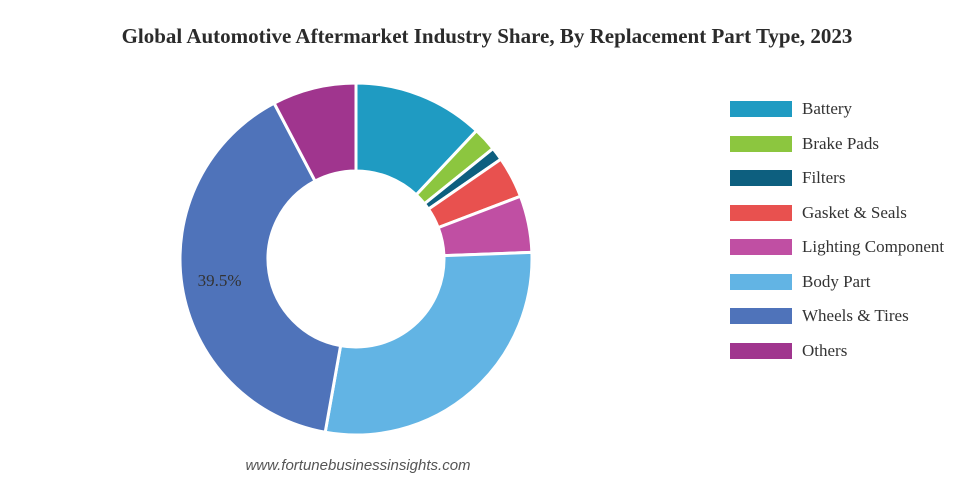  I want to click on donut-data-labels: 39.5%, so click(220, 280).